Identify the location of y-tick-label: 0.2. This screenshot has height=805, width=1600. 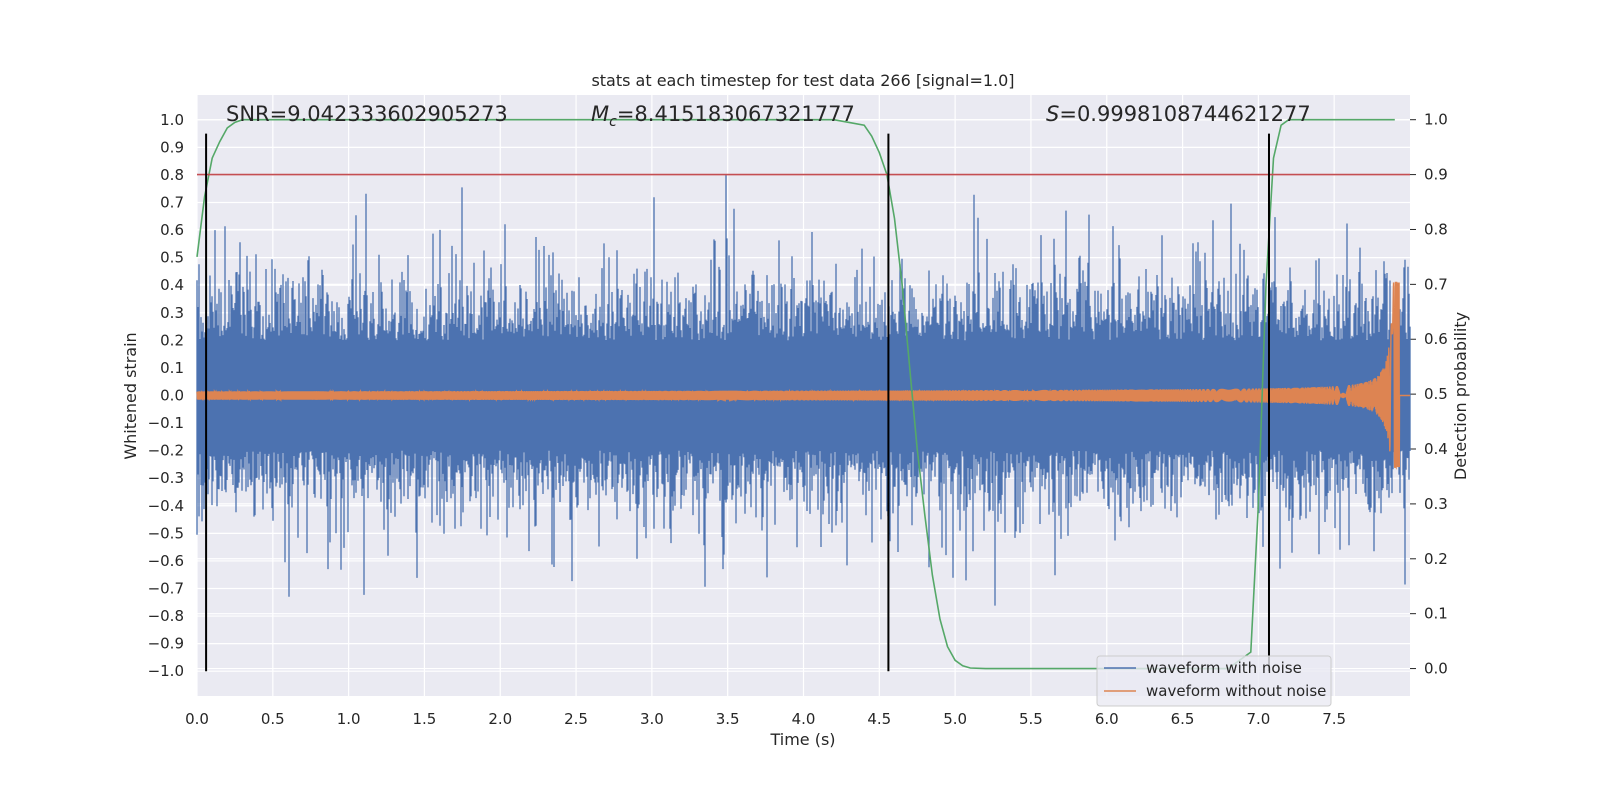
(172, 340).